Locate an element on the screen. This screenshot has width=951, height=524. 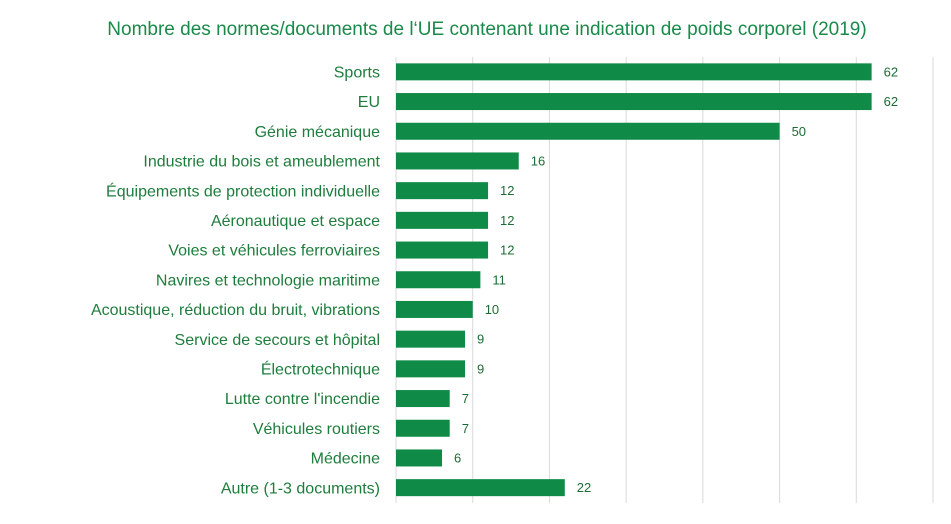
value-label: 50 is located at coordinates (799, 131).